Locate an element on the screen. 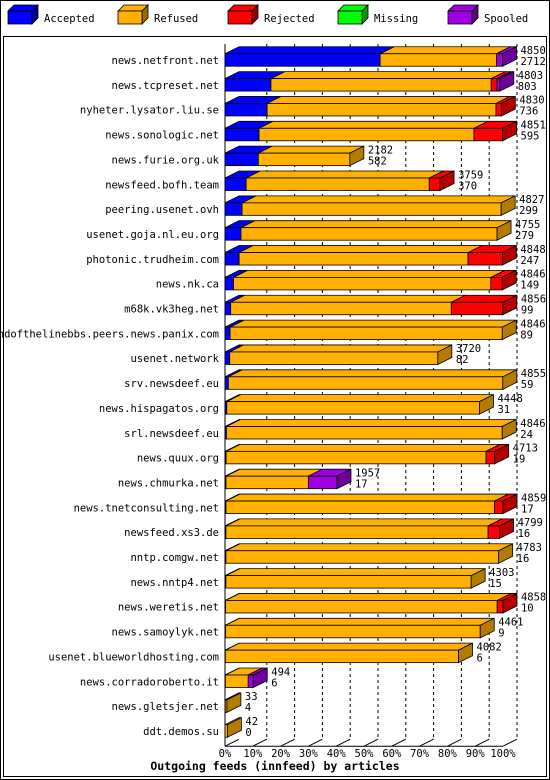  value-accepted: 17 is located at coordinates (361, 484).